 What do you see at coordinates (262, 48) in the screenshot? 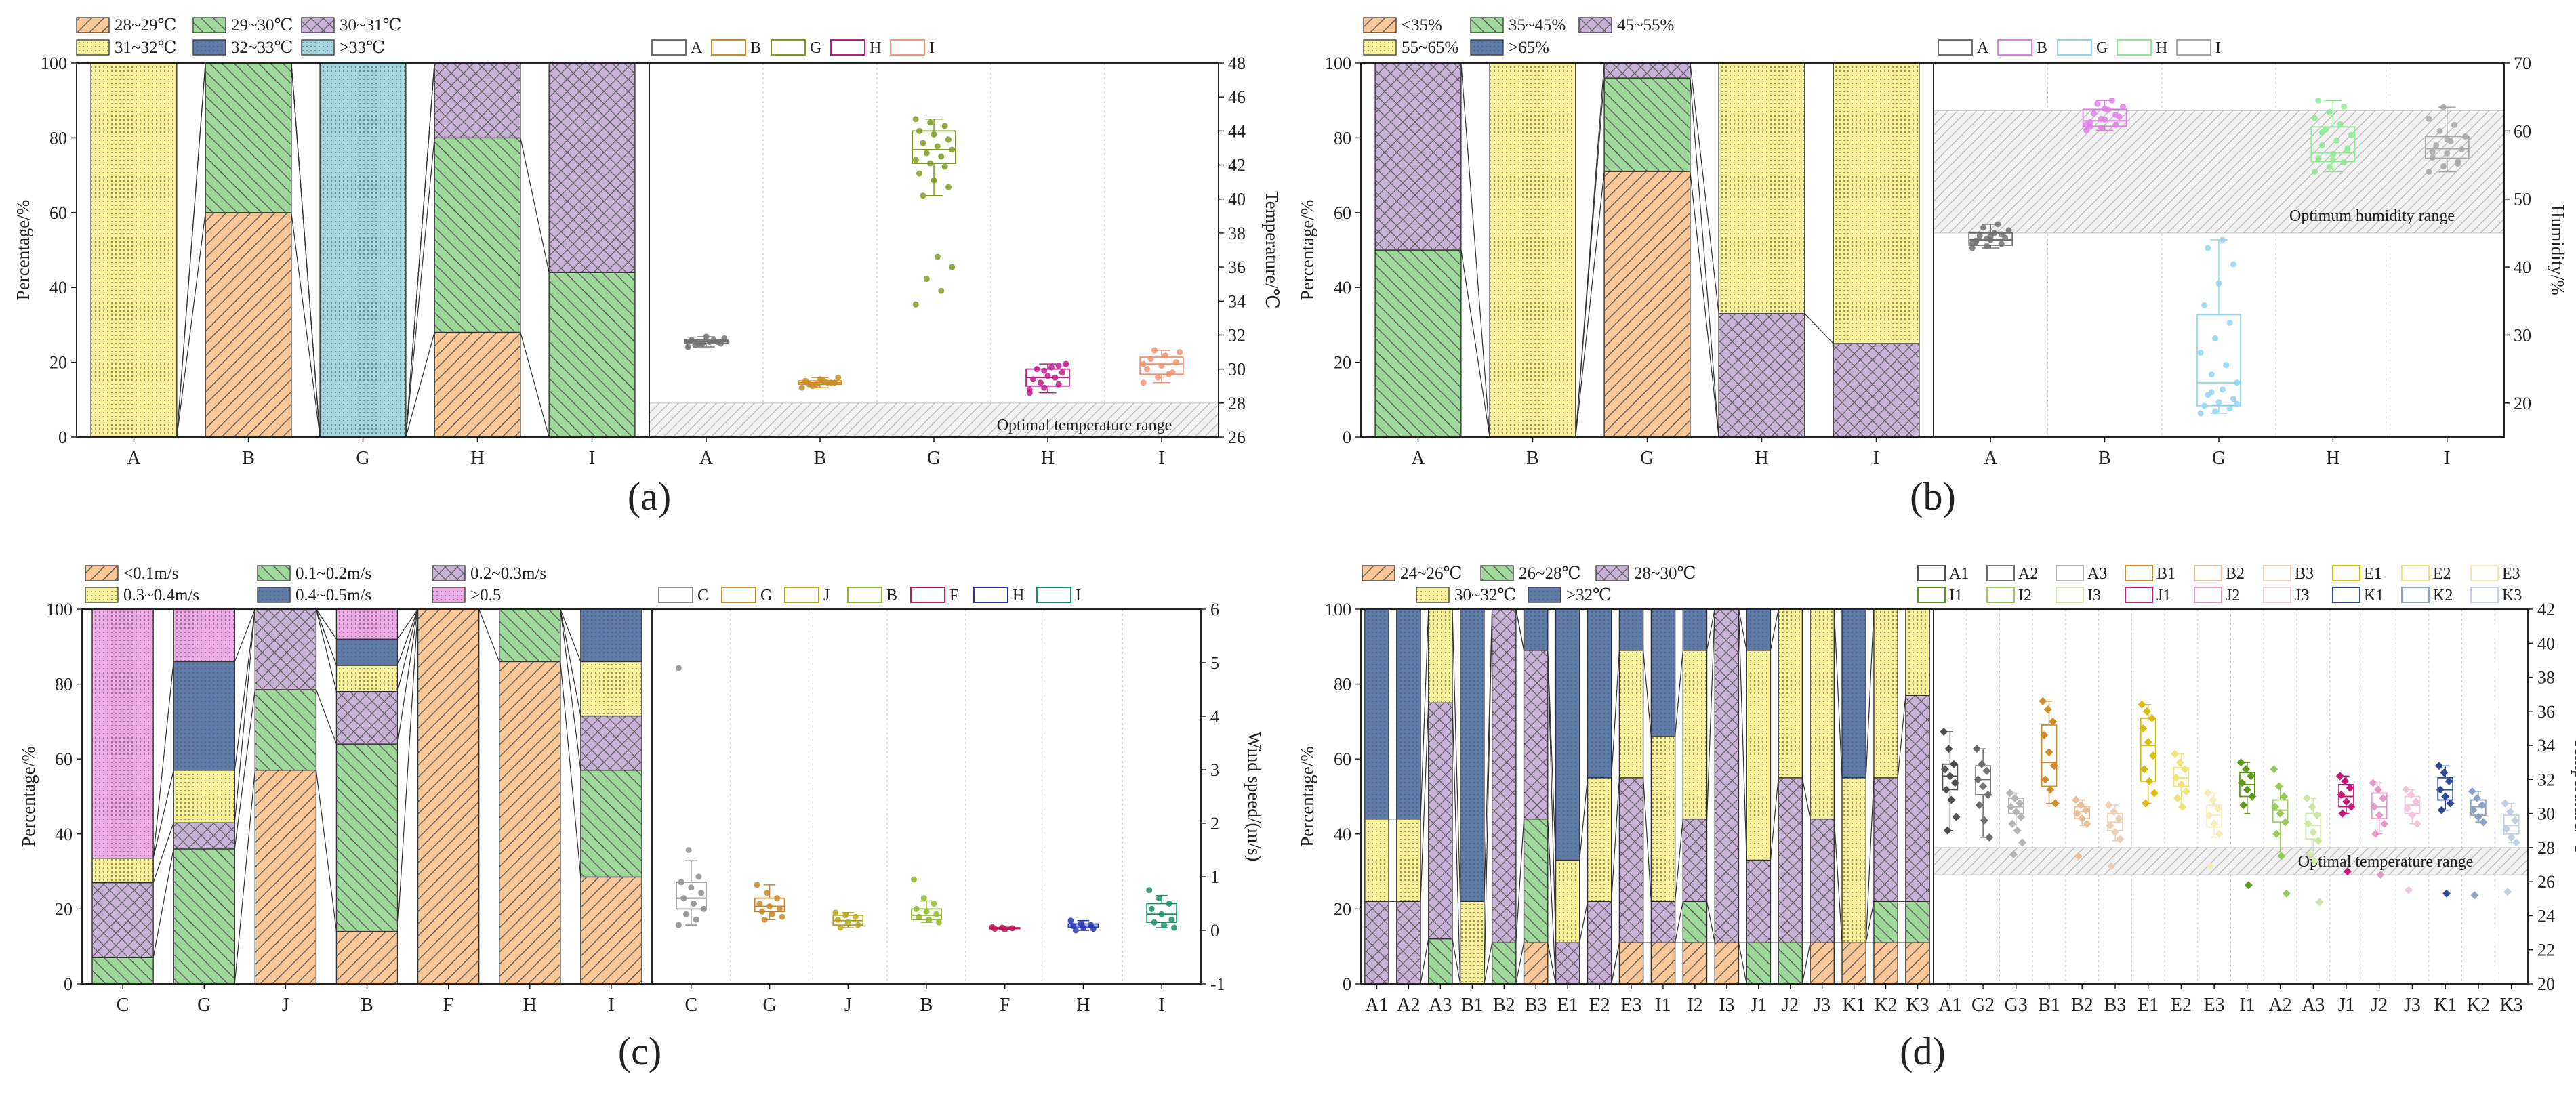
I see `legend-label-left: 32~33℃` at bounding box center [262, 48].